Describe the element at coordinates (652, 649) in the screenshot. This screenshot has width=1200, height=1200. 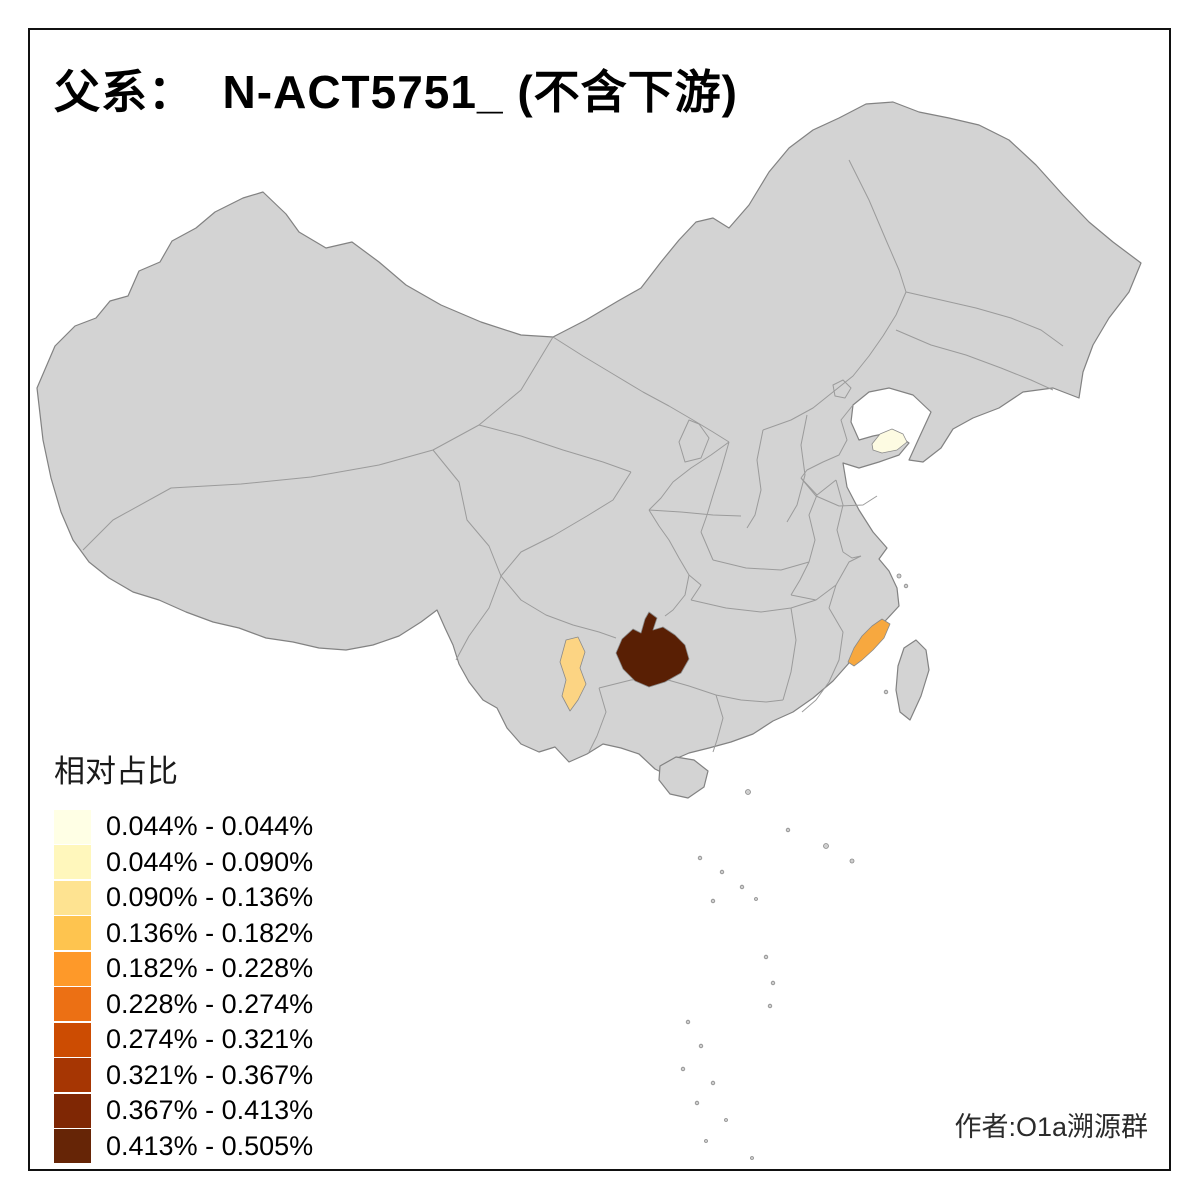
I see `region-guizhou` at that location.